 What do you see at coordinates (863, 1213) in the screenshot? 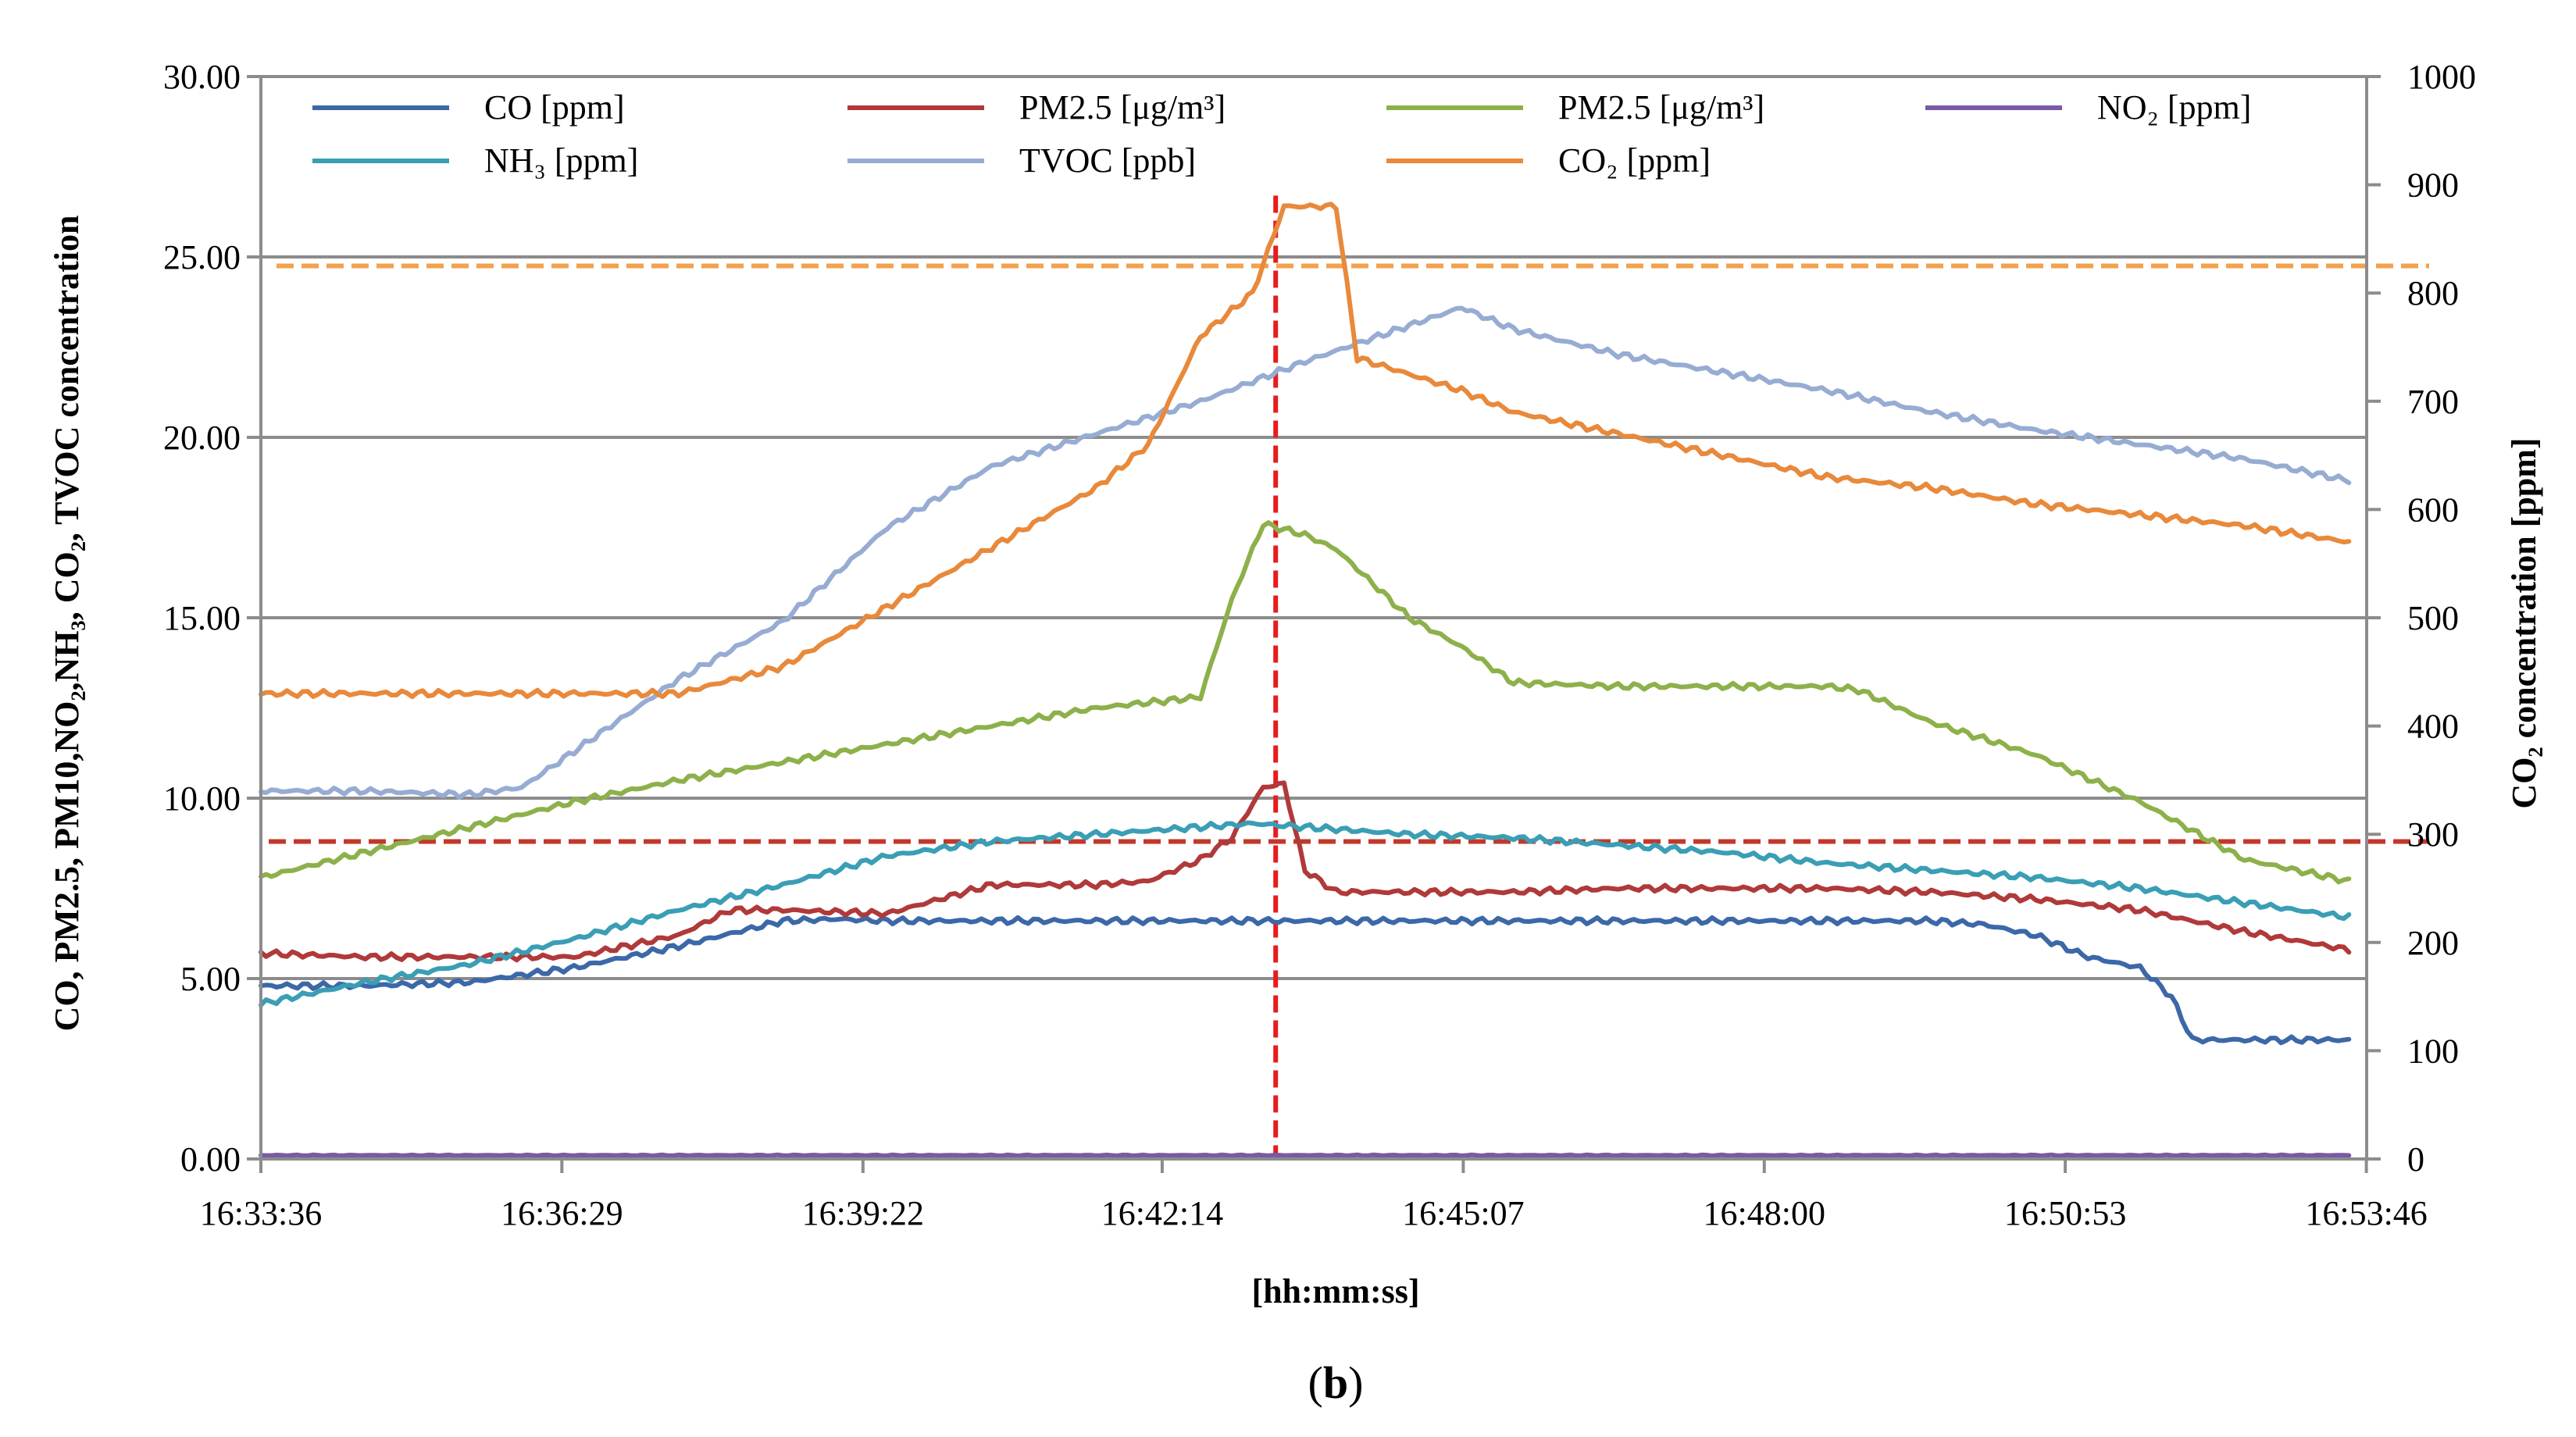
I see `x-tick-label-2: 16:39:22` at bounding box center [863, 1213].